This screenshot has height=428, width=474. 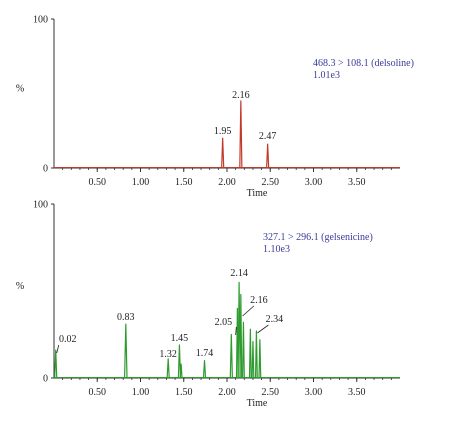 What do you see at coordinates (224, 322) in the screenshot?
I see `peak-label: 2.05` at bounding box center [224, 322].